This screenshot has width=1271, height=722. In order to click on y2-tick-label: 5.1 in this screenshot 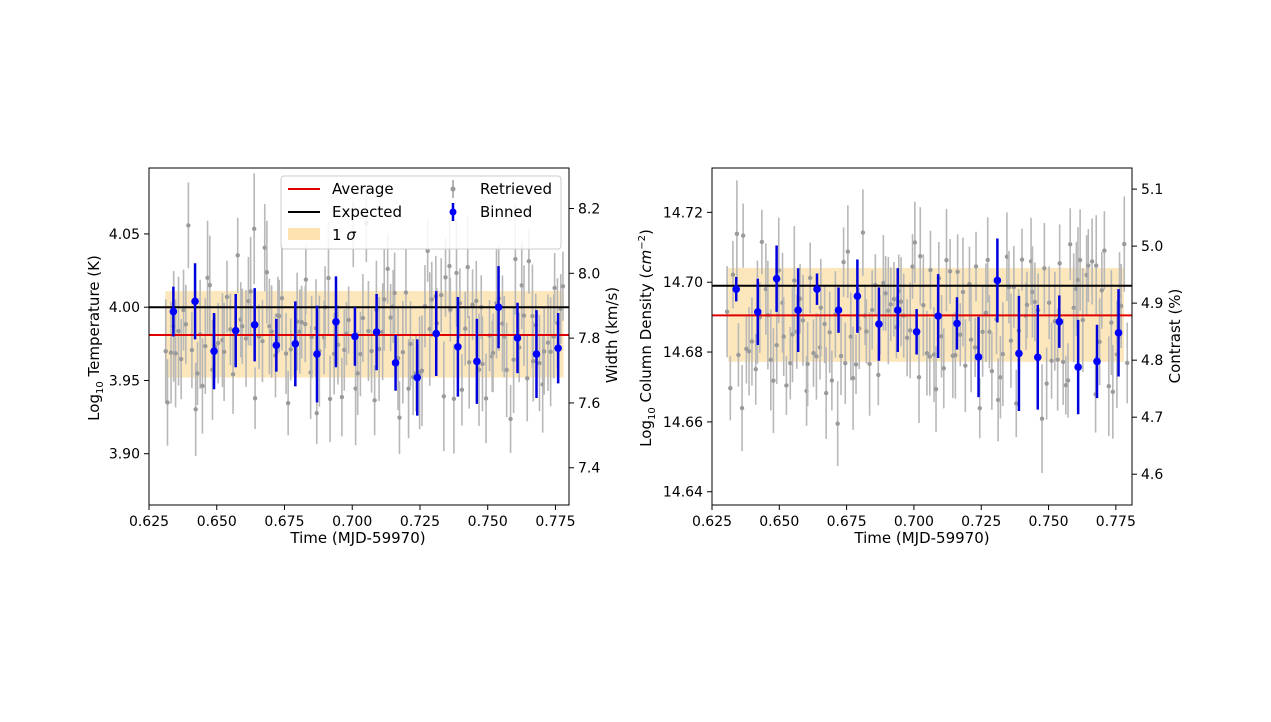, I will do `click(1152, 190)`.